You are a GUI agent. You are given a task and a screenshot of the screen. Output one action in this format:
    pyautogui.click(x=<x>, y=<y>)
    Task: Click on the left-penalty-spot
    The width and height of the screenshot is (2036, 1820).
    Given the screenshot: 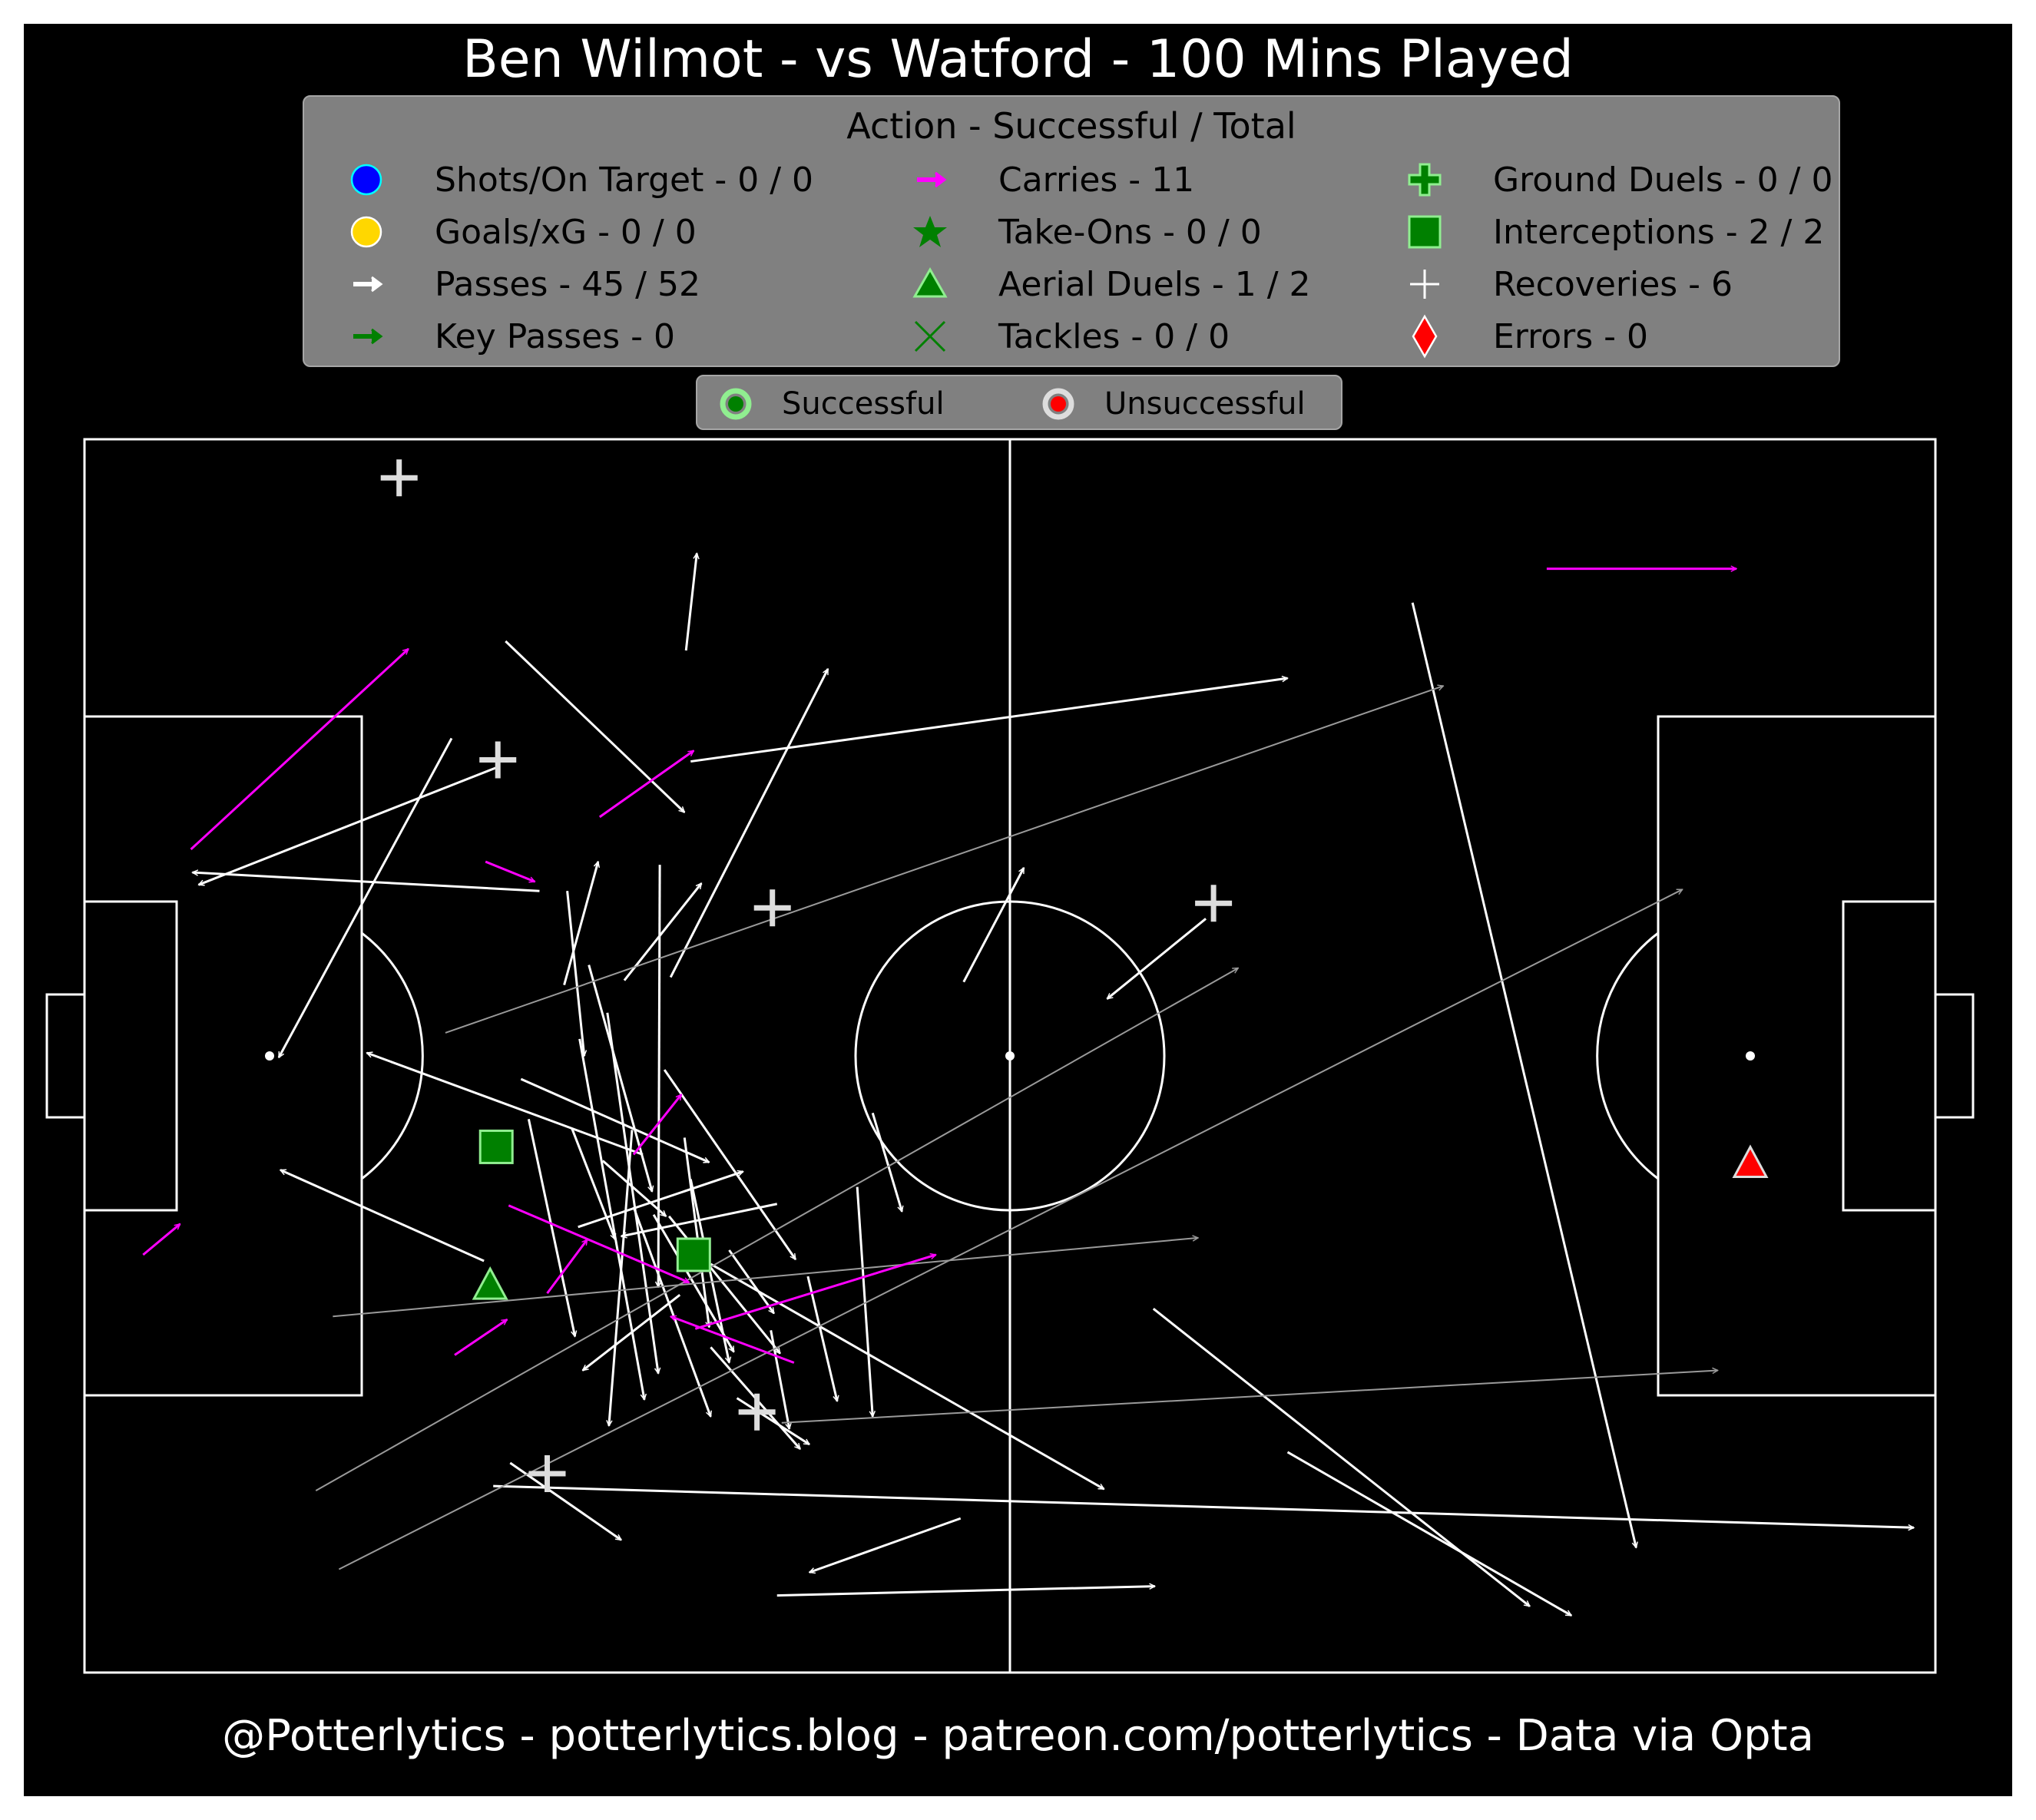 What is the action you would take?
    pyautogui.click(x=269, y=1056)
    